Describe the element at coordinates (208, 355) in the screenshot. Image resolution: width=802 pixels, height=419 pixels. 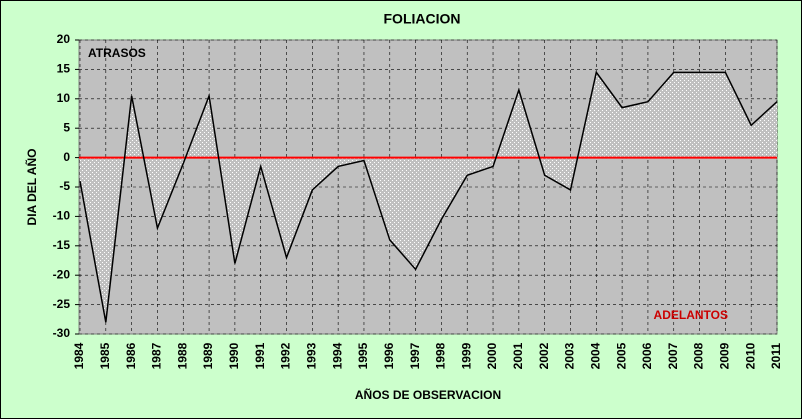
I see `x-tick-label: 1989` at that location.